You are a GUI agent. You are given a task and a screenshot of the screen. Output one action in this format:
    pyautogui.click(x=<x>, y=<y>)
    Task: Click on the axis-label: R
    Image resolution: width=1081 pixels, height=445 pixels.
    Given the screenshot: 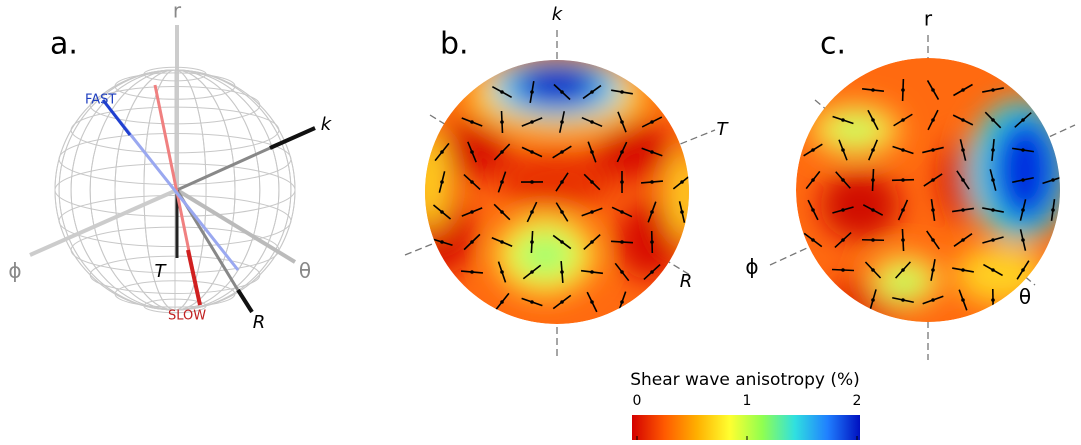 What is the action you would take?
    pyautogui.click(x=259, y=322)
    